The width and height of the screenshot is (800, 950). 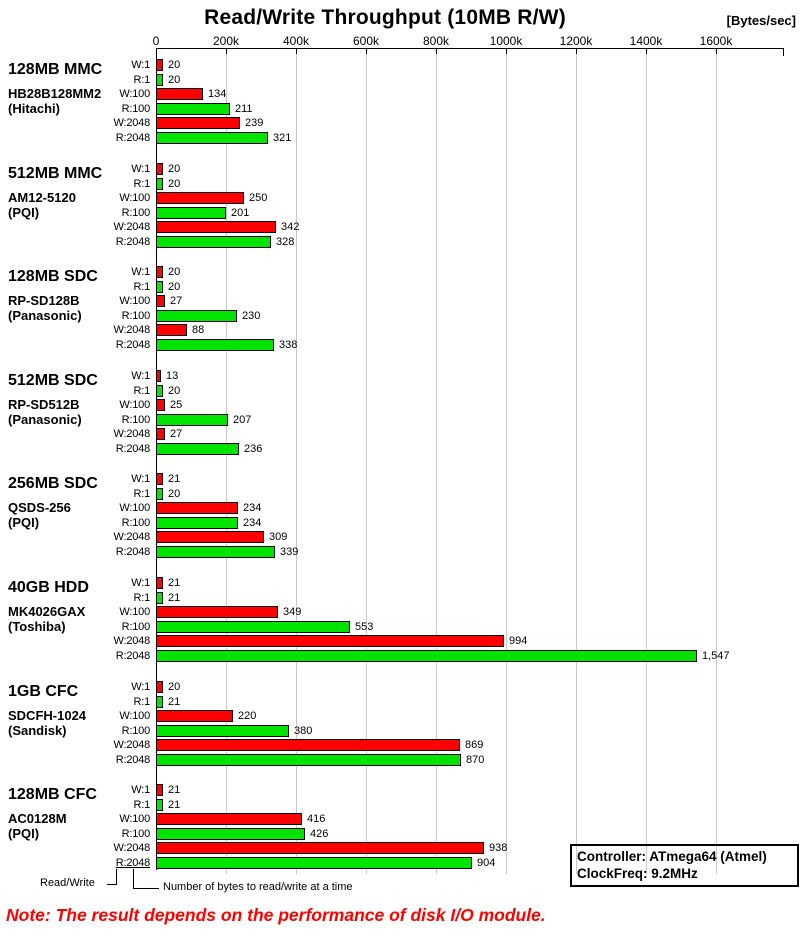 I want to click on device-model: QSDS-256, so click(x=39, y=507).